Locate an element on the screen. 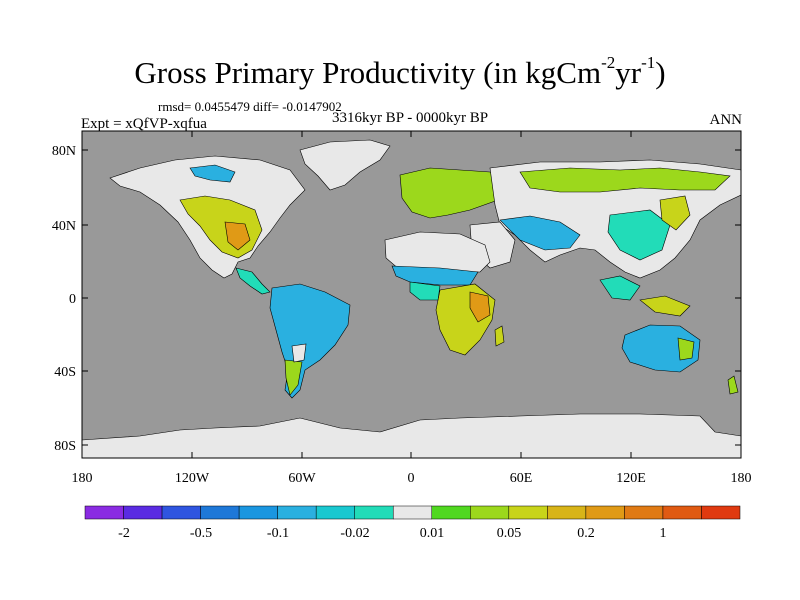  lon-label: 120E is located at coordinates (631, 478).